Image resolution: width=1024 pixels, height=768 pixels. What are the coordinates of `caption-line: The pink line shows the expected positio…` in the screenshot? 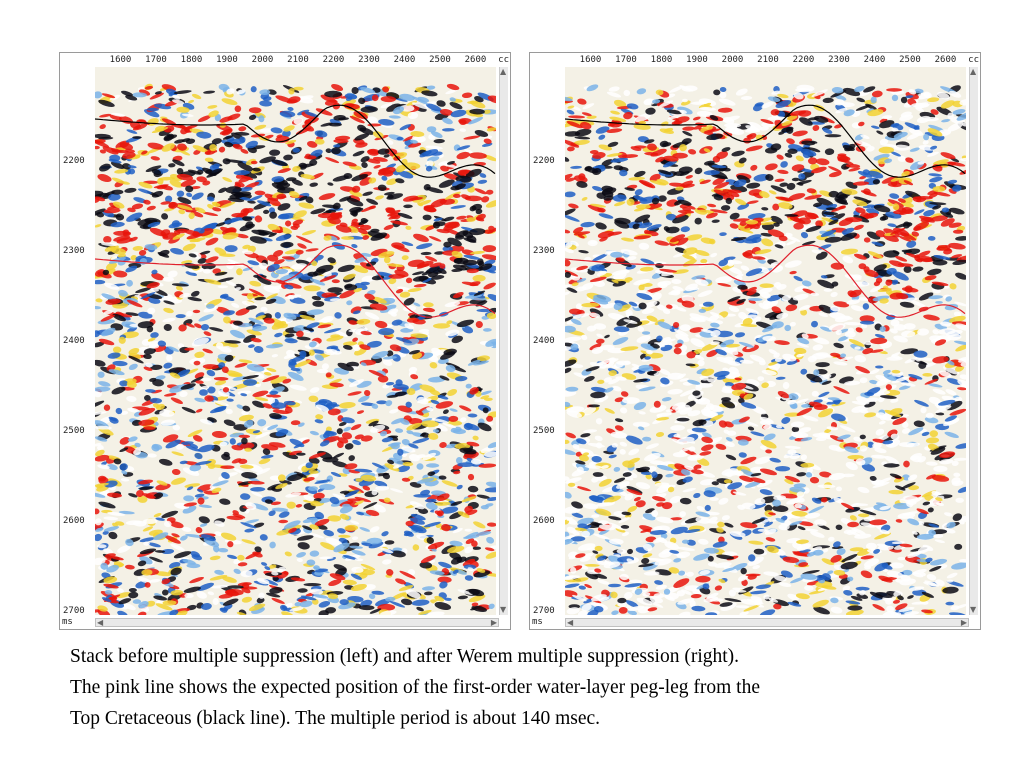 It's located at (415, 687).